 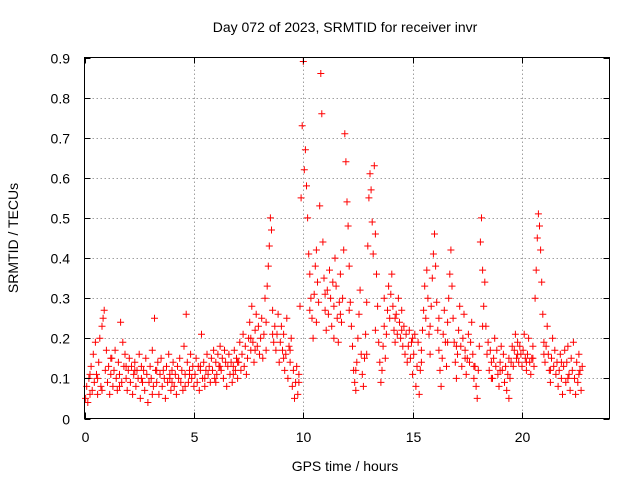 I want to click on x-tick-label: 5, so click(x=195, y=437).